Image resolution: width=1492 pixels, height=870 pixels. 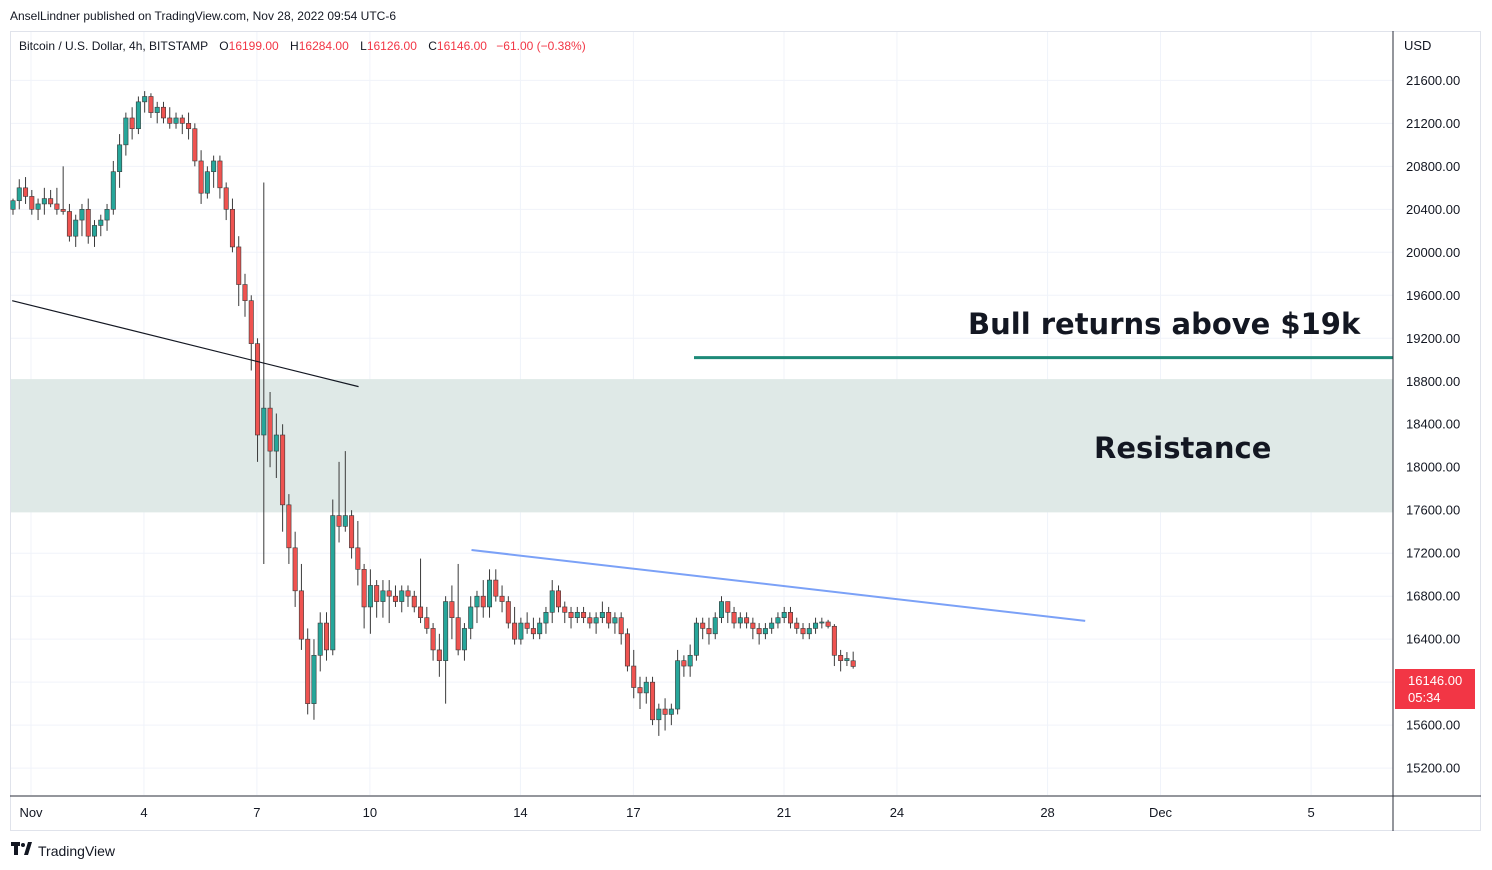 I want to click on resistance-annotation: Resistance, so click(x=1183, y=448).